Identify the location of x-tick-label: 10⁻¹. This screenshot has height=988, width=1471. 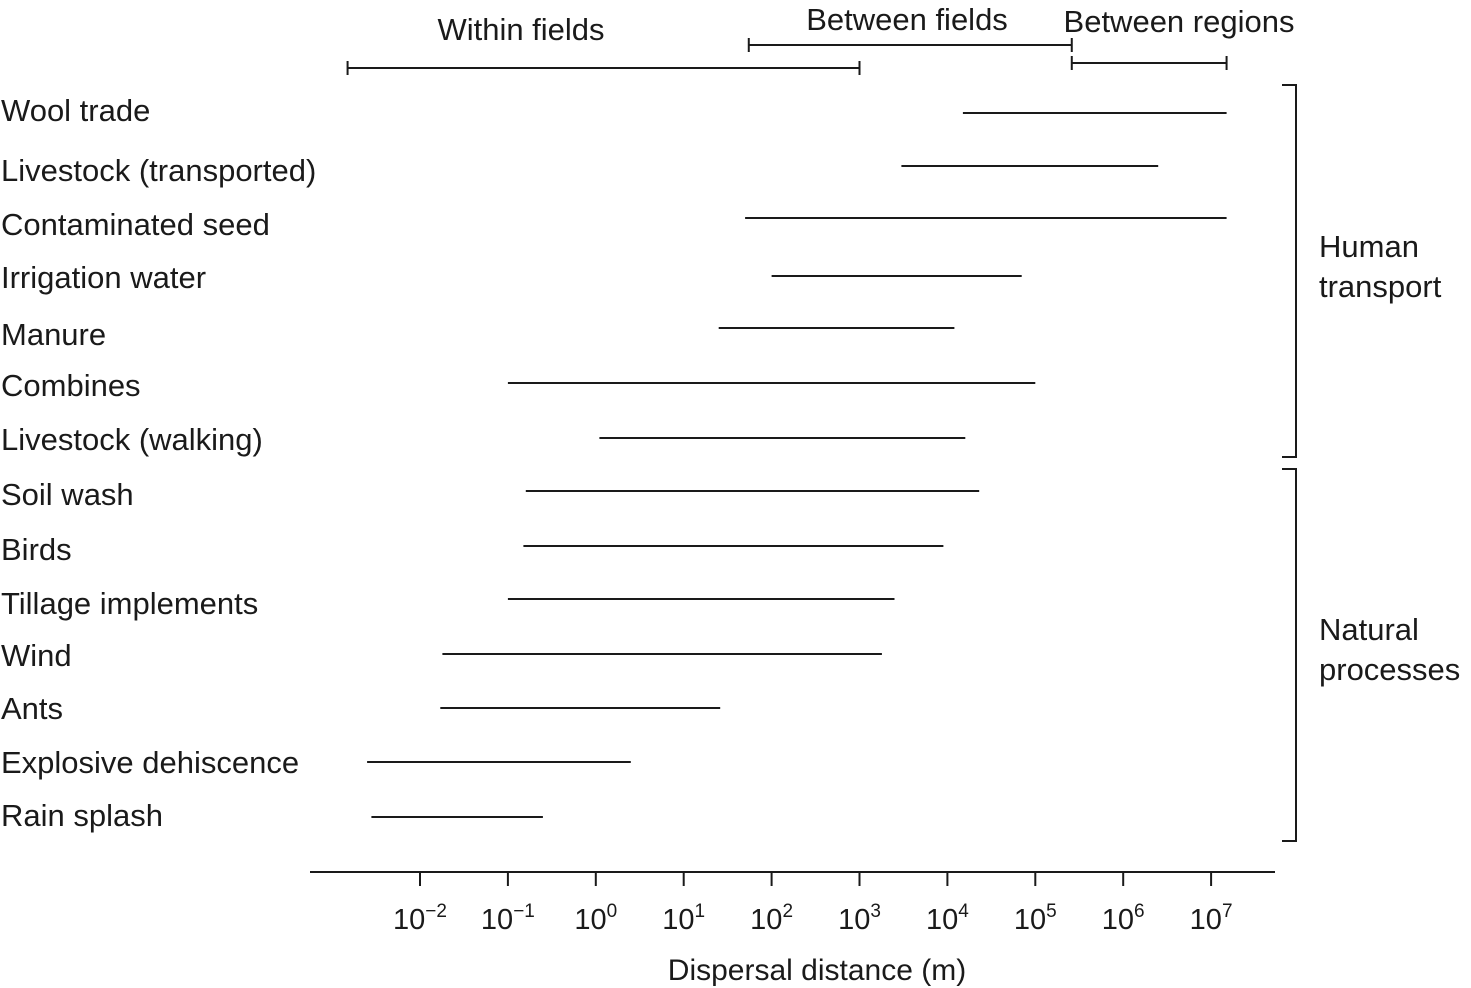
(508, 918).